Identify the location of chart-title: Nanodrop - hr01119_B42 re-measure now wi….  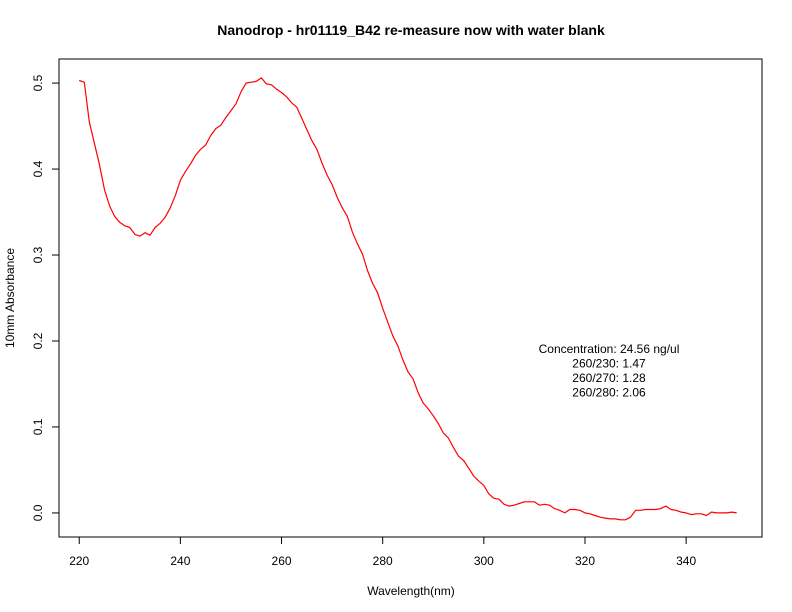
(411, 30).